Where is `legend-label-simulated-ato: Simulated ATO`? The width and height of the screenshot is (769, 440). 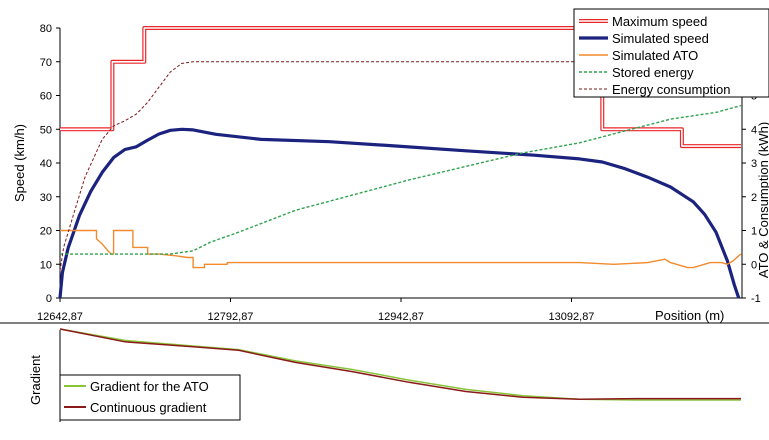
legend-label-simulated-ato: Simulated ATO is located at coordinates (655, 55).